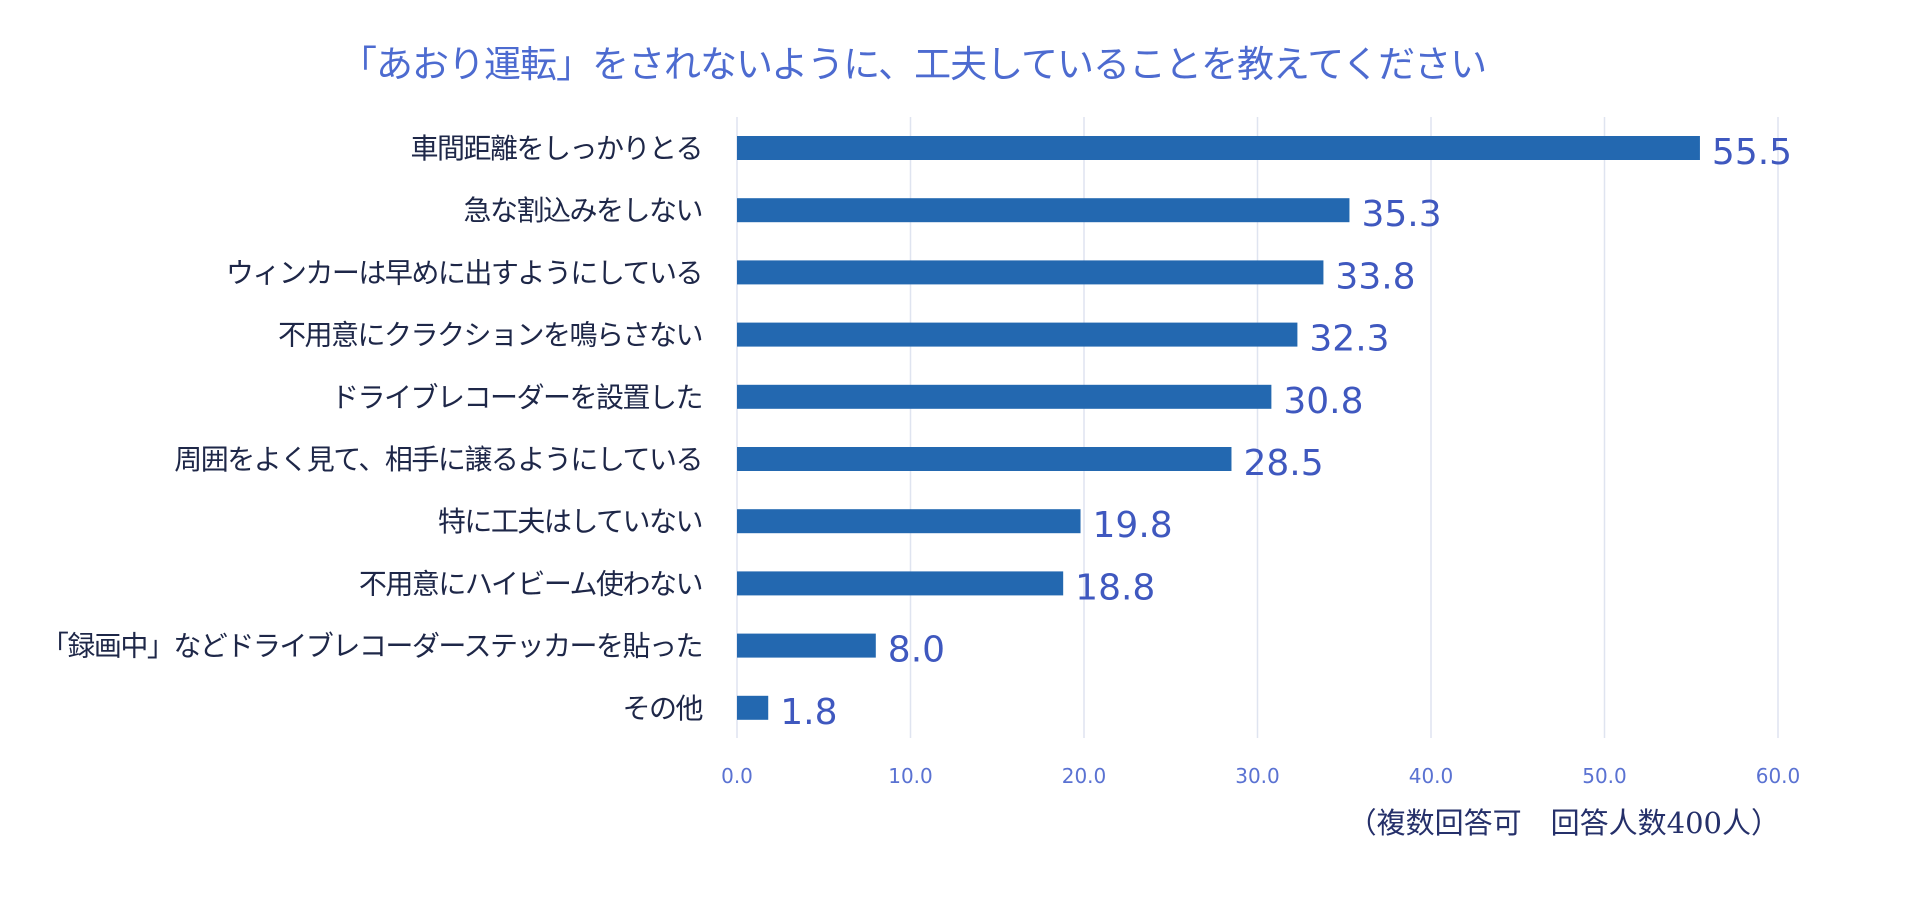 Image resolution: width=1920 pixels, height=901 pixels. What do you see at coordinates (1563, 823) in the screenshot?
I see `chart-note: （複数回答可 回答人数400人）` at bounding box center [1563, 823].